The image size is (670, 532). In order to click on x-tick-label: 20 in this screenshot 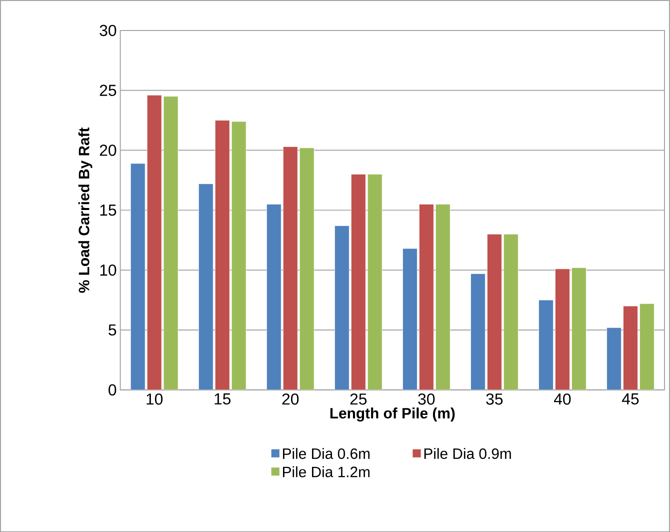, I will do `click(290, 399)`.